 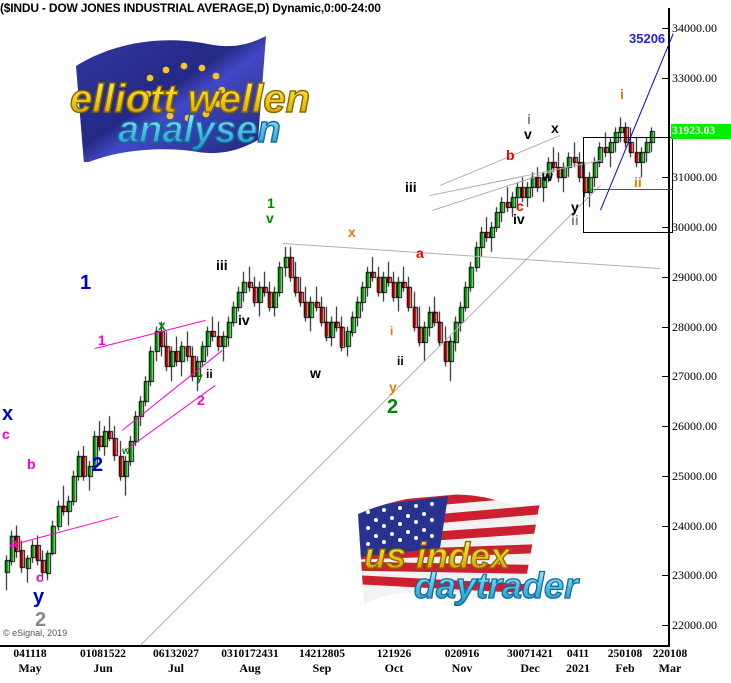 I want to click on date-axis-month: Feb, so click(x=625, y=668).